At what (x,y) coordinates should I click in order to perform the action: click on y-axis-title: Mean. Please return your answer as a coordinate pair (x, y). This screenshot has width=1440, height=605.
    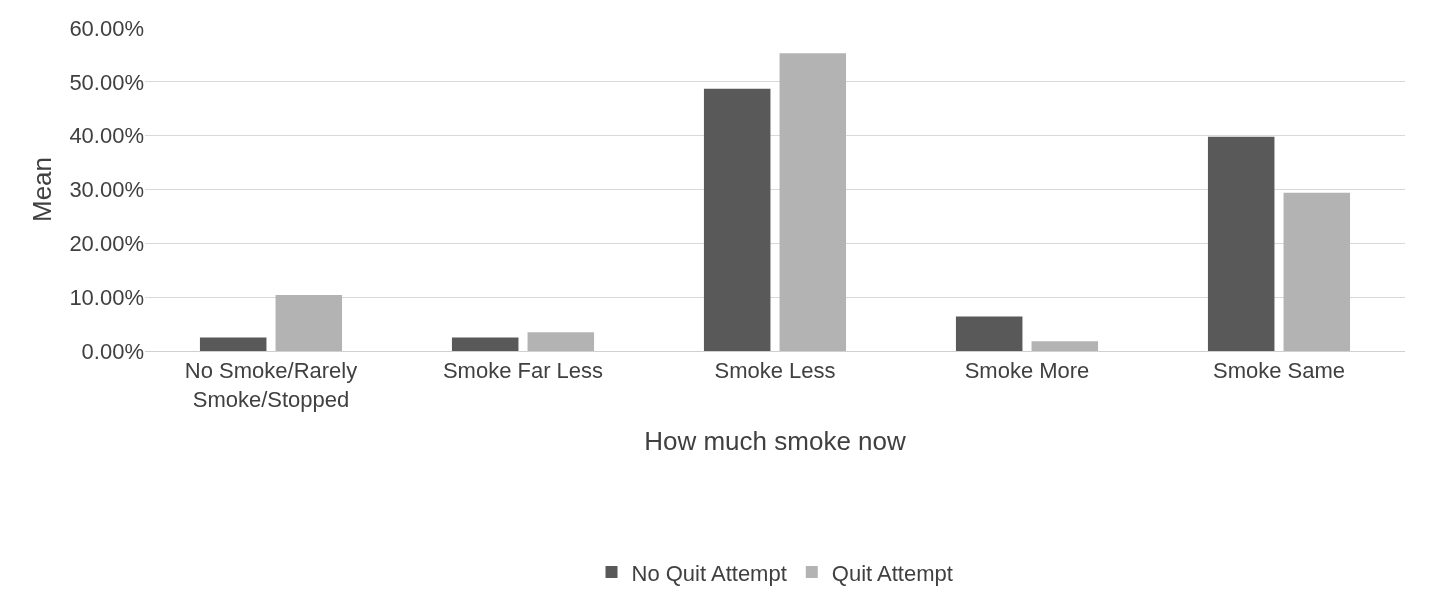
    Looking at the image, I should click on (41, 189).